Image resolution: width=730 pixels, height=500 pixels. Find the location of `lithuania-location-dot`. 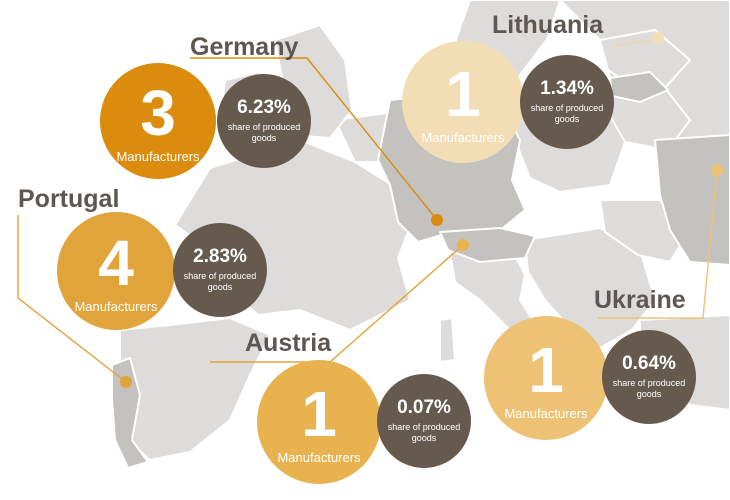

lithuania-location-dot is located at coordinates (658, 38).